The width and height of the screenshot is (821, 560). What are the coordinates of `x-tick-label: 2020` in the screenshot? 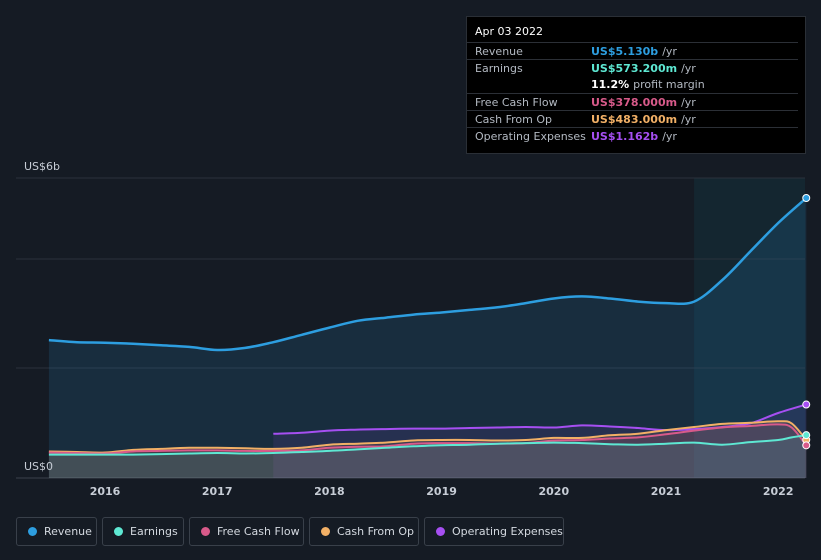 It's located at (553, 491).